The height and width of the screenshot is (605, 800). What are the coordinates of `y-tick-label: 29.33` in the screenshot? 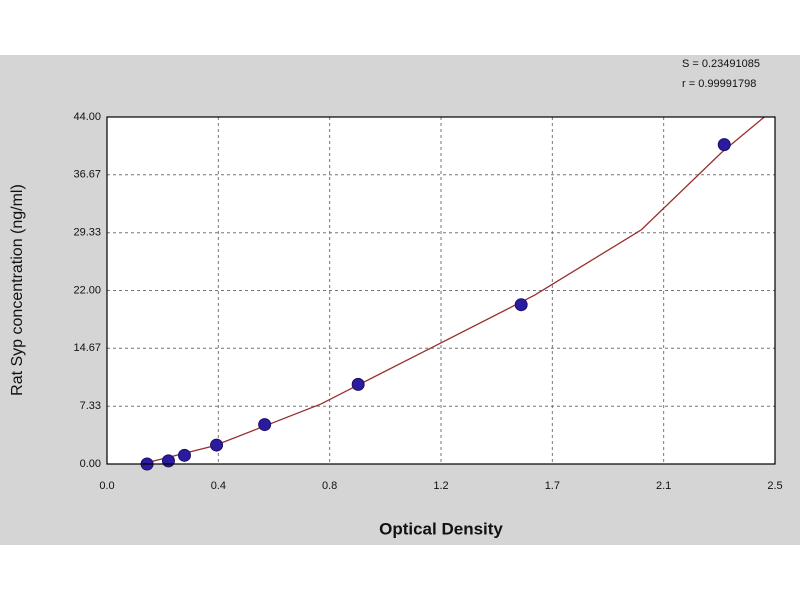 It's located at (87, 233).